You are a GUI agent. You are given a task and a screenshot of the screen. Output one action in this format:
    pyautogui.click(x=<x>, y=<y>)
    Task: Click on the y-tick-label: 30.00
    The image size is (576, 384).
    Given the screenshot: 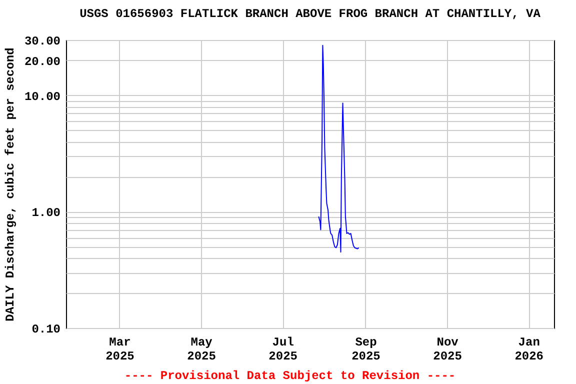 What is the action you would take?
    pyautogui.click(x=42, y=41)
    